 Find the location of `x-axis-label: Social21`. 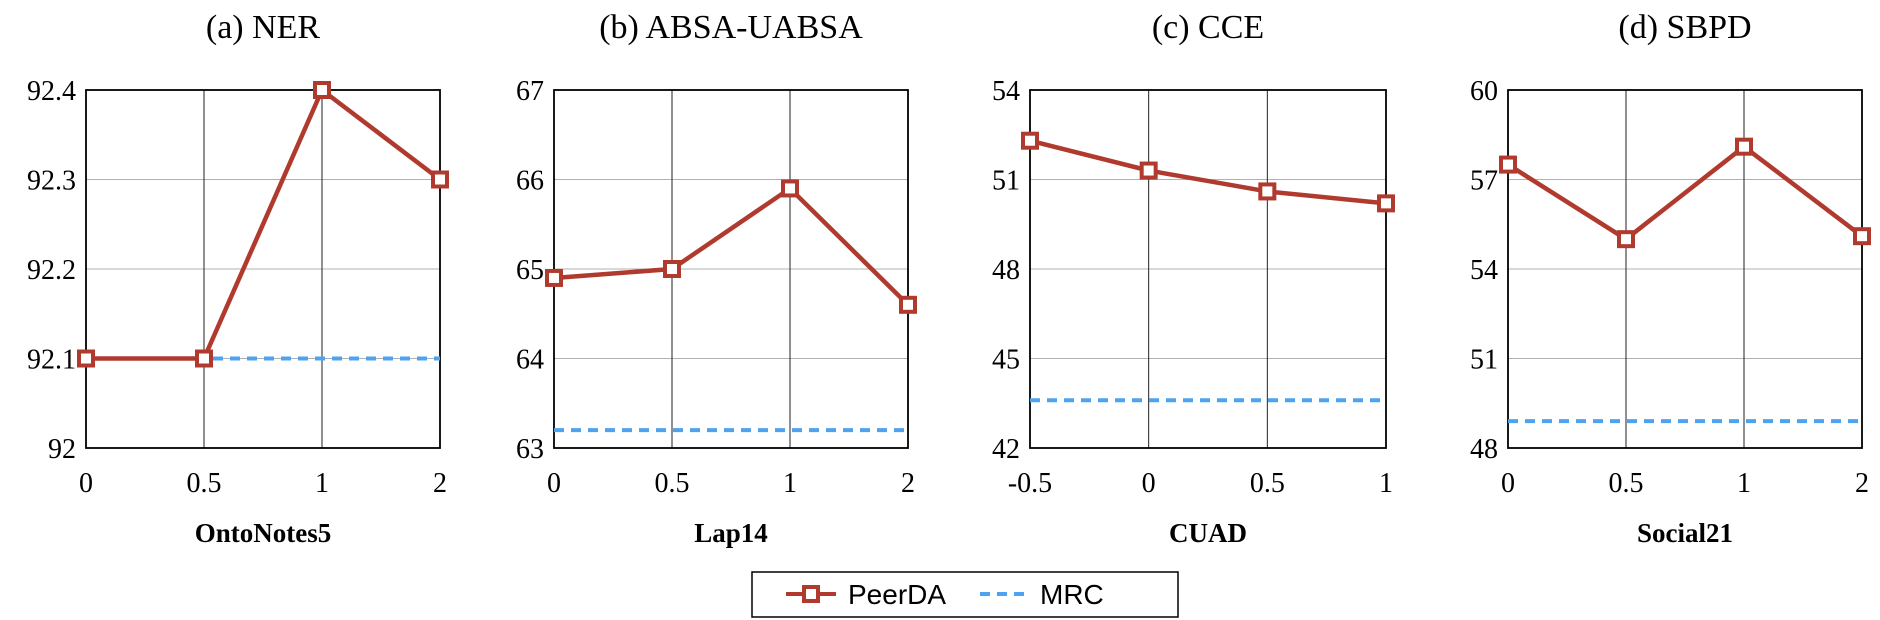

x-axis-label: Social21 is located at coordinates (1685, 533).